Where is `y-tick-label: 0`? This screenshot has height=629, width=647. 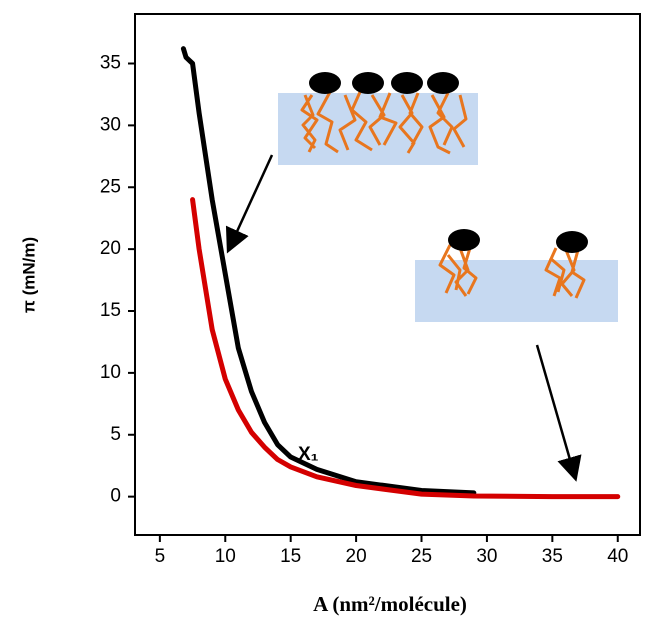
y-tick-label: 0 is located at coordinates (115, 496).